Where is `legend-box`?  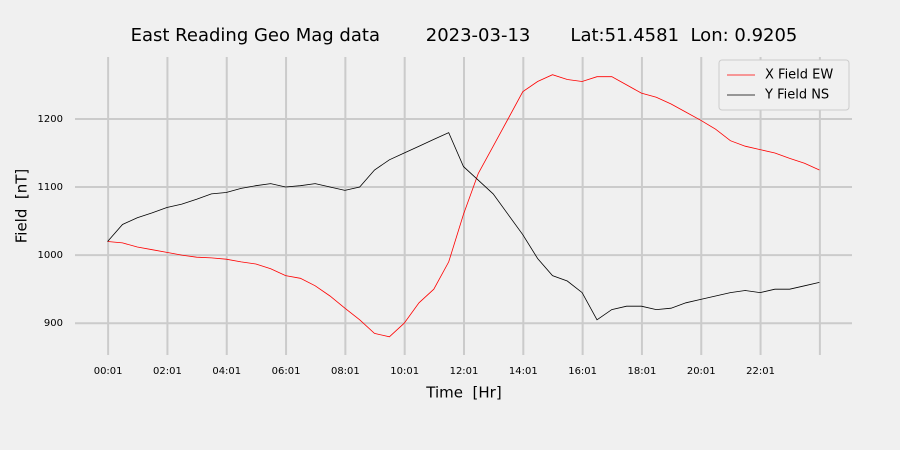
legend-box is located at coordinates (784, 85).